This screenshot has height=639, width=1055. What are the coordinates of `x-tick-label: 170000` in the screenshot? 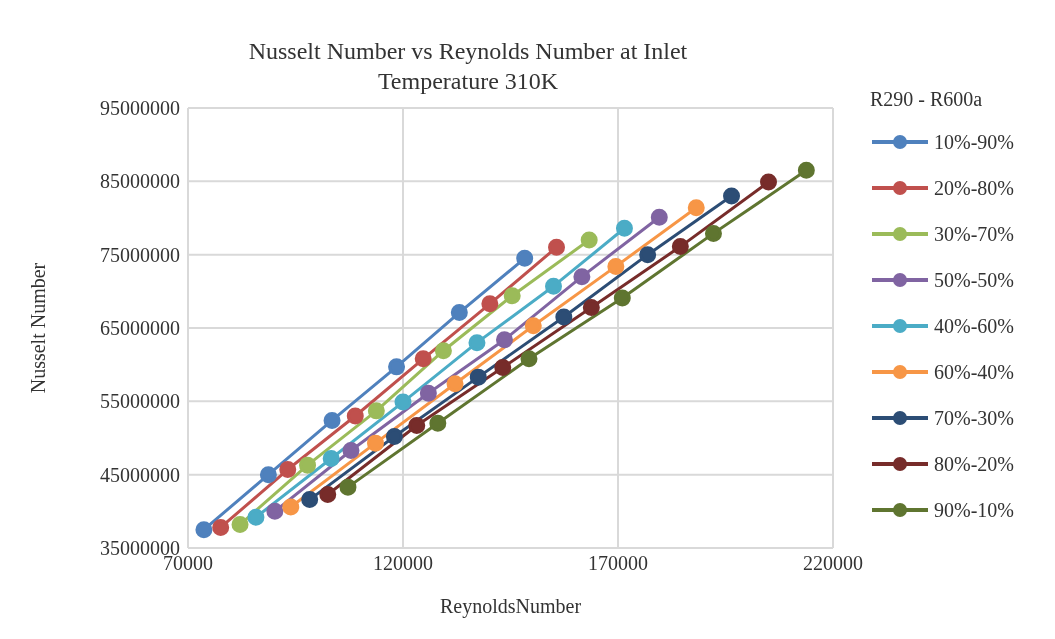 It's located at (618, 563).